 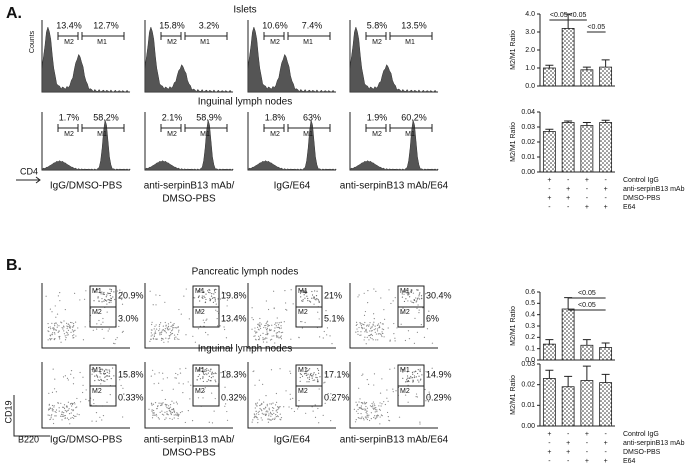 What do you see at coordinates (131, 374) in the screenshot?
I see `gate-percent: 15.8%` at bounding box center [131, 374].